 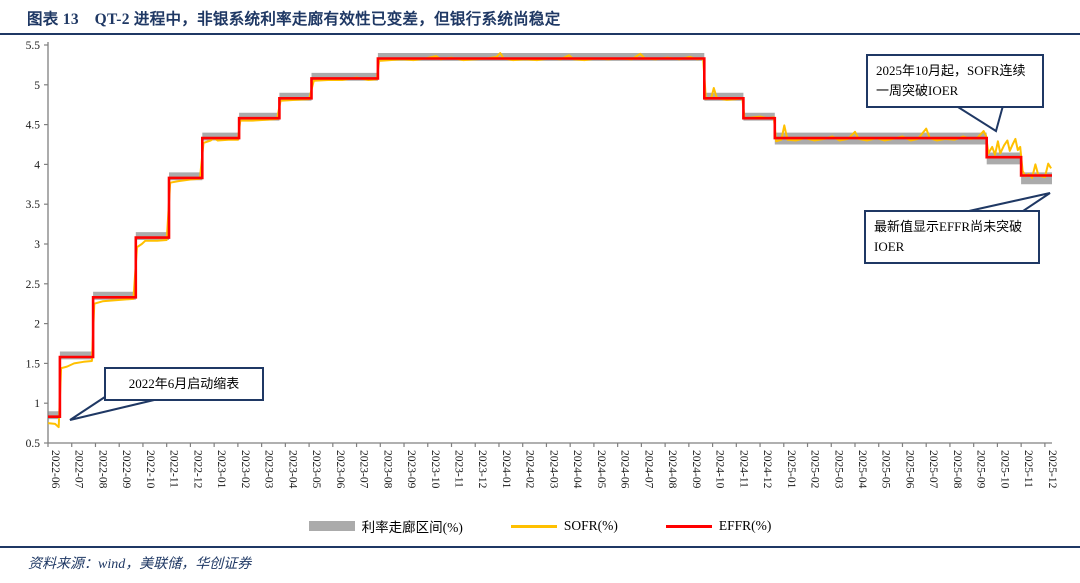 I want to click on x-tick-label: 2022-10, so click(x=150, y=469).